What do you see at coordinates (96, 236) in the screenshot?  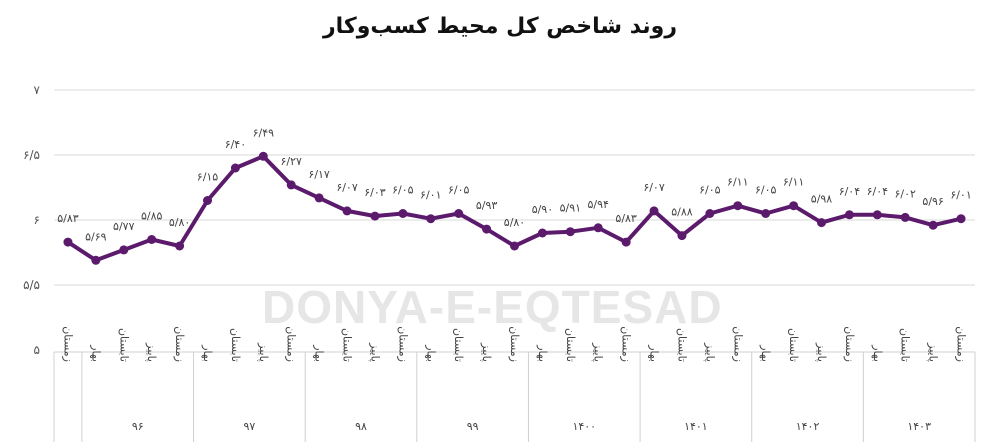 I see `data-label: ۵/۶۹` at bounding box center [96, 236].